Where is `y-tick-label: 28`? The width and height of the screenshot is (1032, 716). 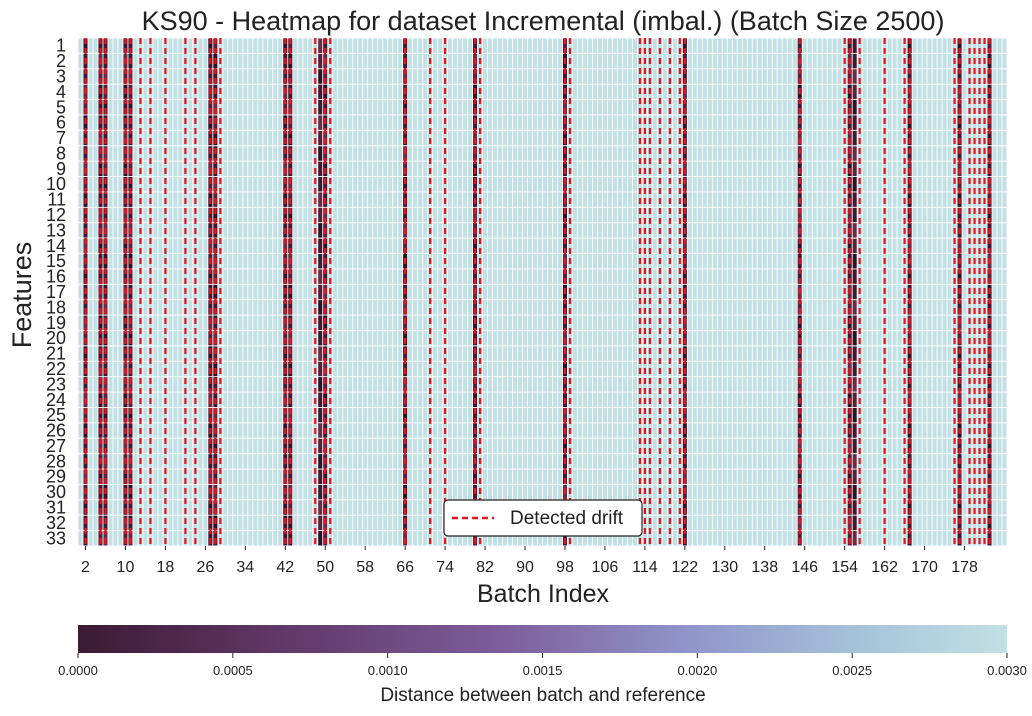
y-tick-label: 28 is located at coordinates (56, 461).